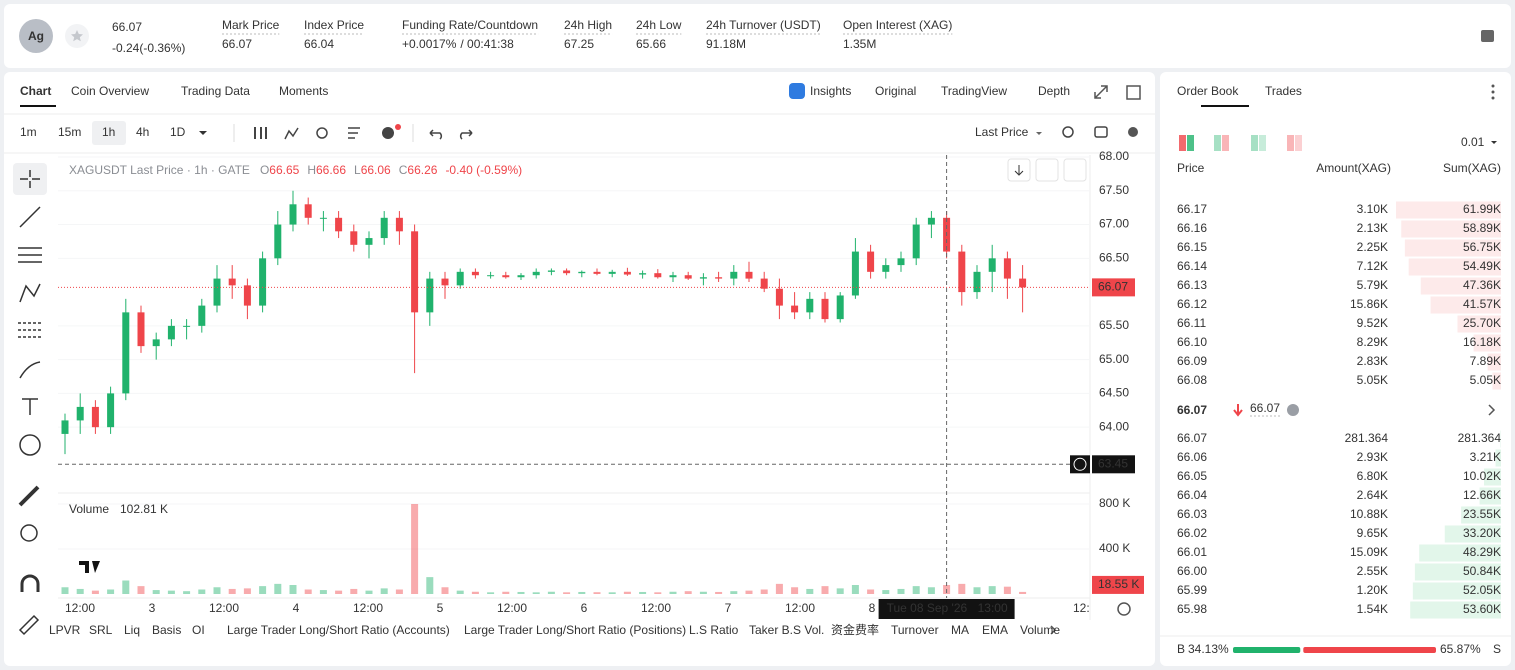  I want to click on interval: 15m, so click(69, 132).